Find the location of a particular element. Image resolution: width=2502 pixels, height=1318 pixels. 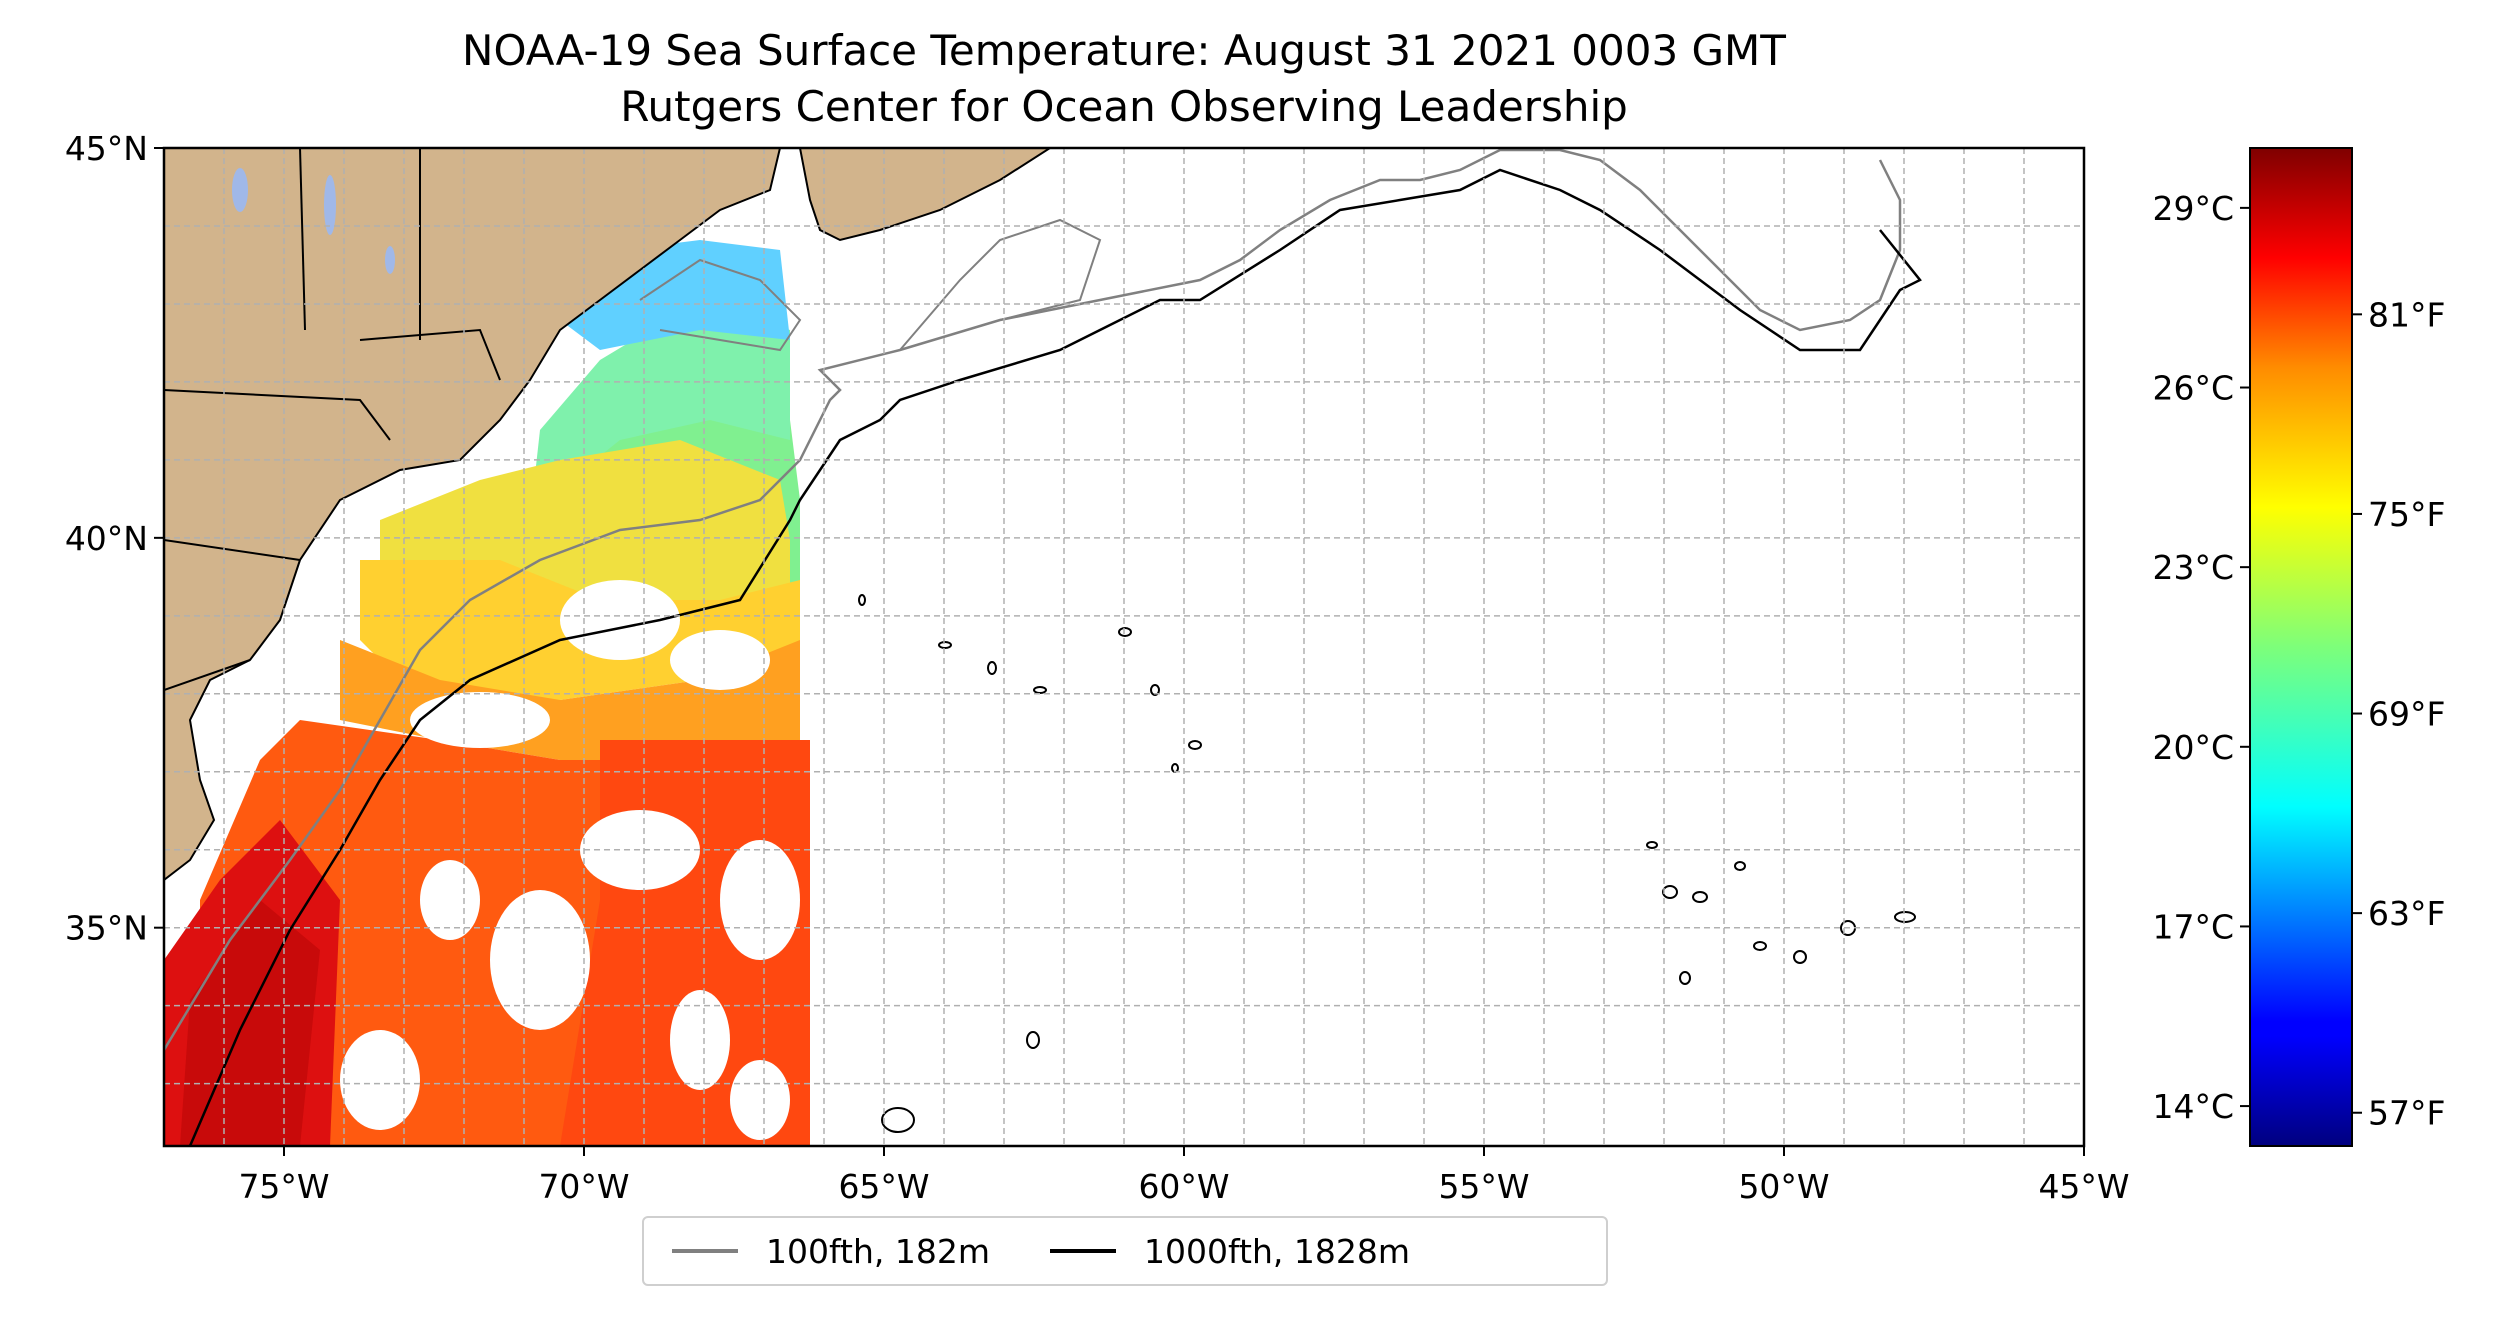

longitude-tick-label: 45°W is located at coordinates (2083, 1186).